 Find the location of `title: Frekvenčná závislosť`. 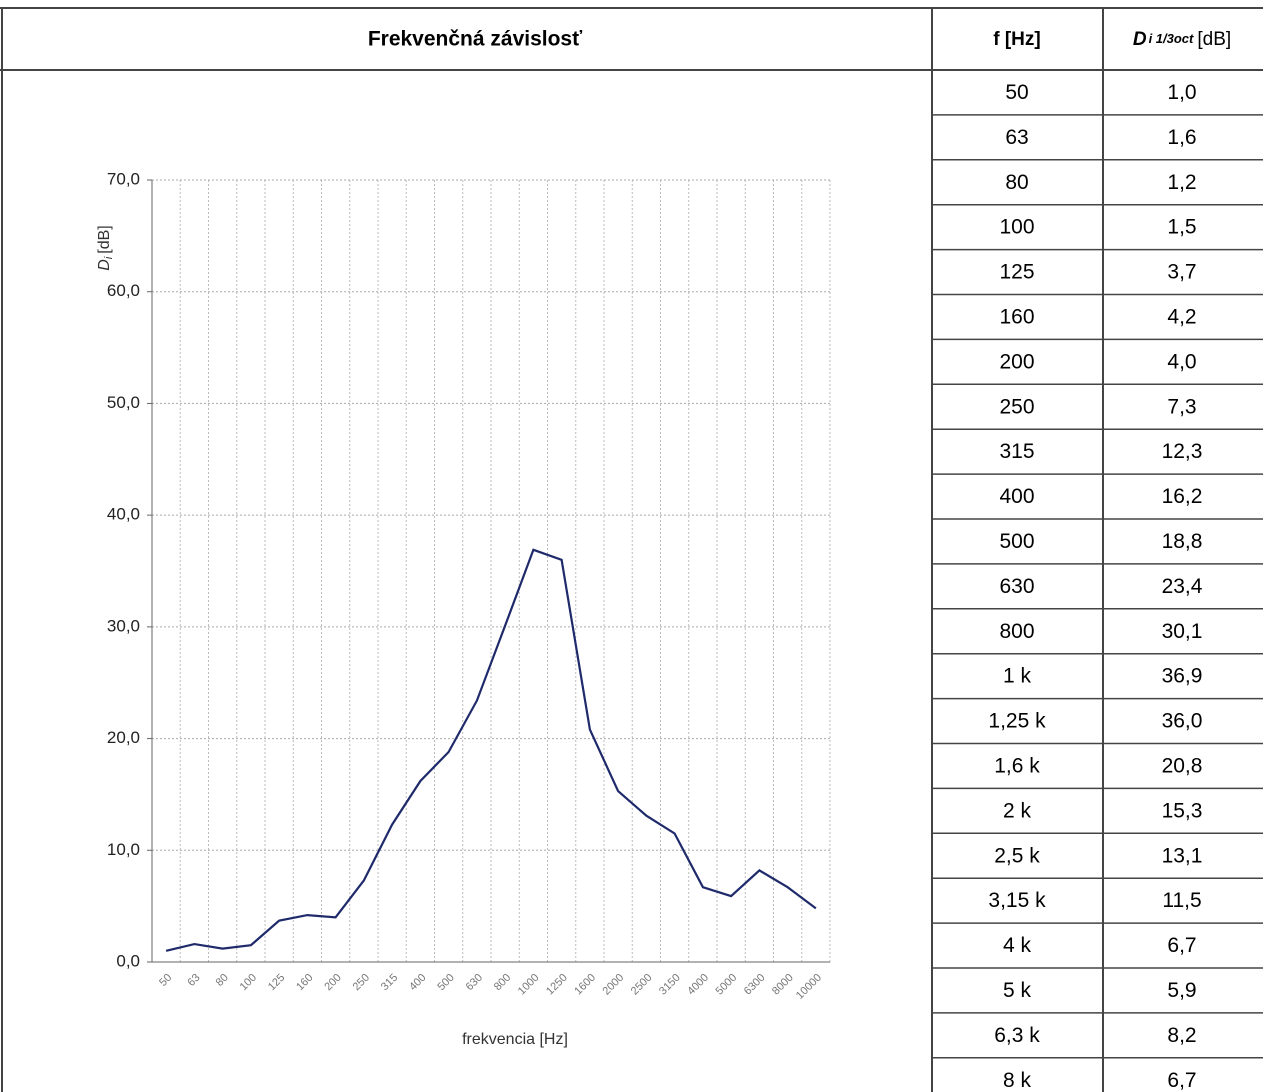

title: Frekvenčná závislosť is located at coordinates (475, 39).